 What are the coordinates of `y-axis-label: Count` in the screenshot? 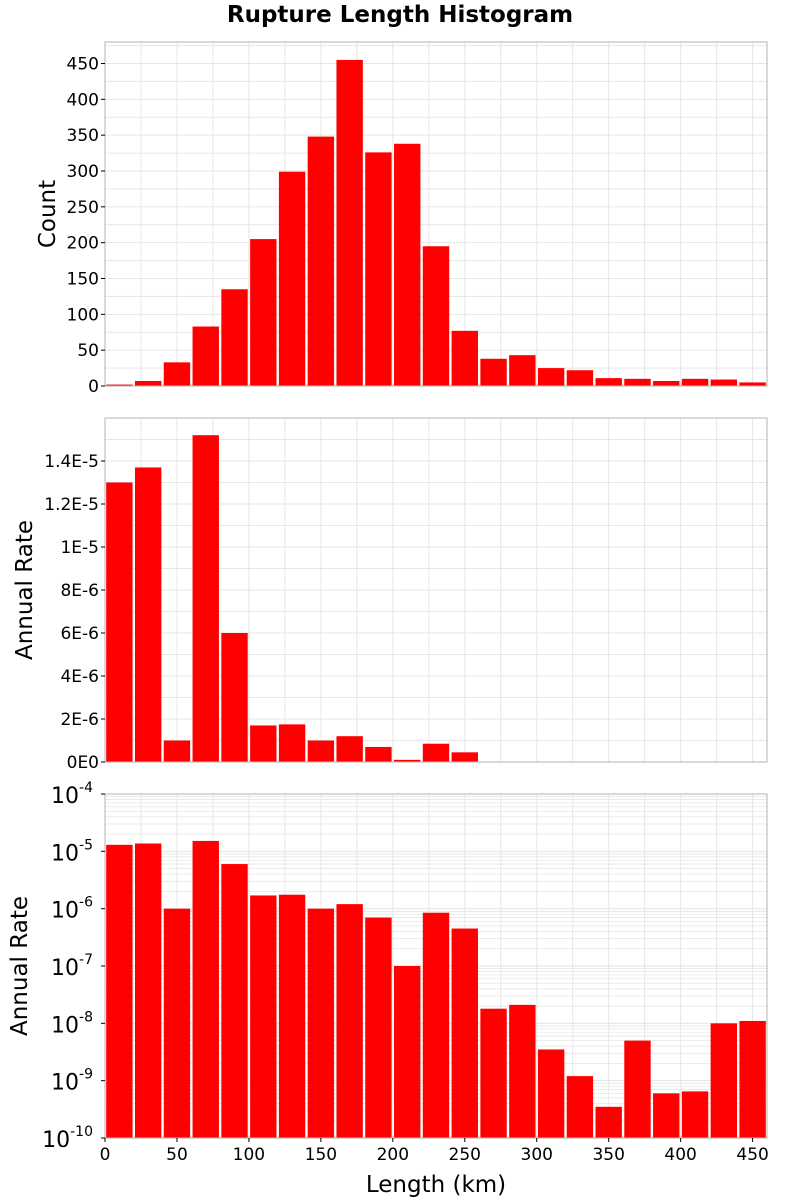 It's located at (48, 214).